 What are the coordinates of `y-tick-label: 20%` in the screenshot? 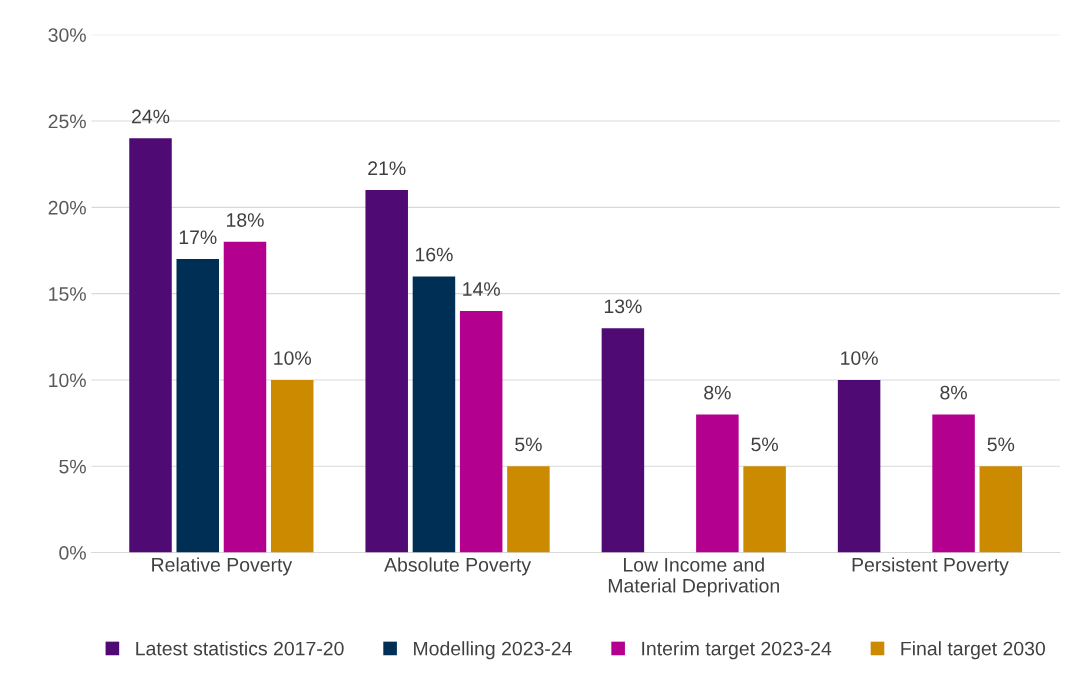 It's located at (67, 207).